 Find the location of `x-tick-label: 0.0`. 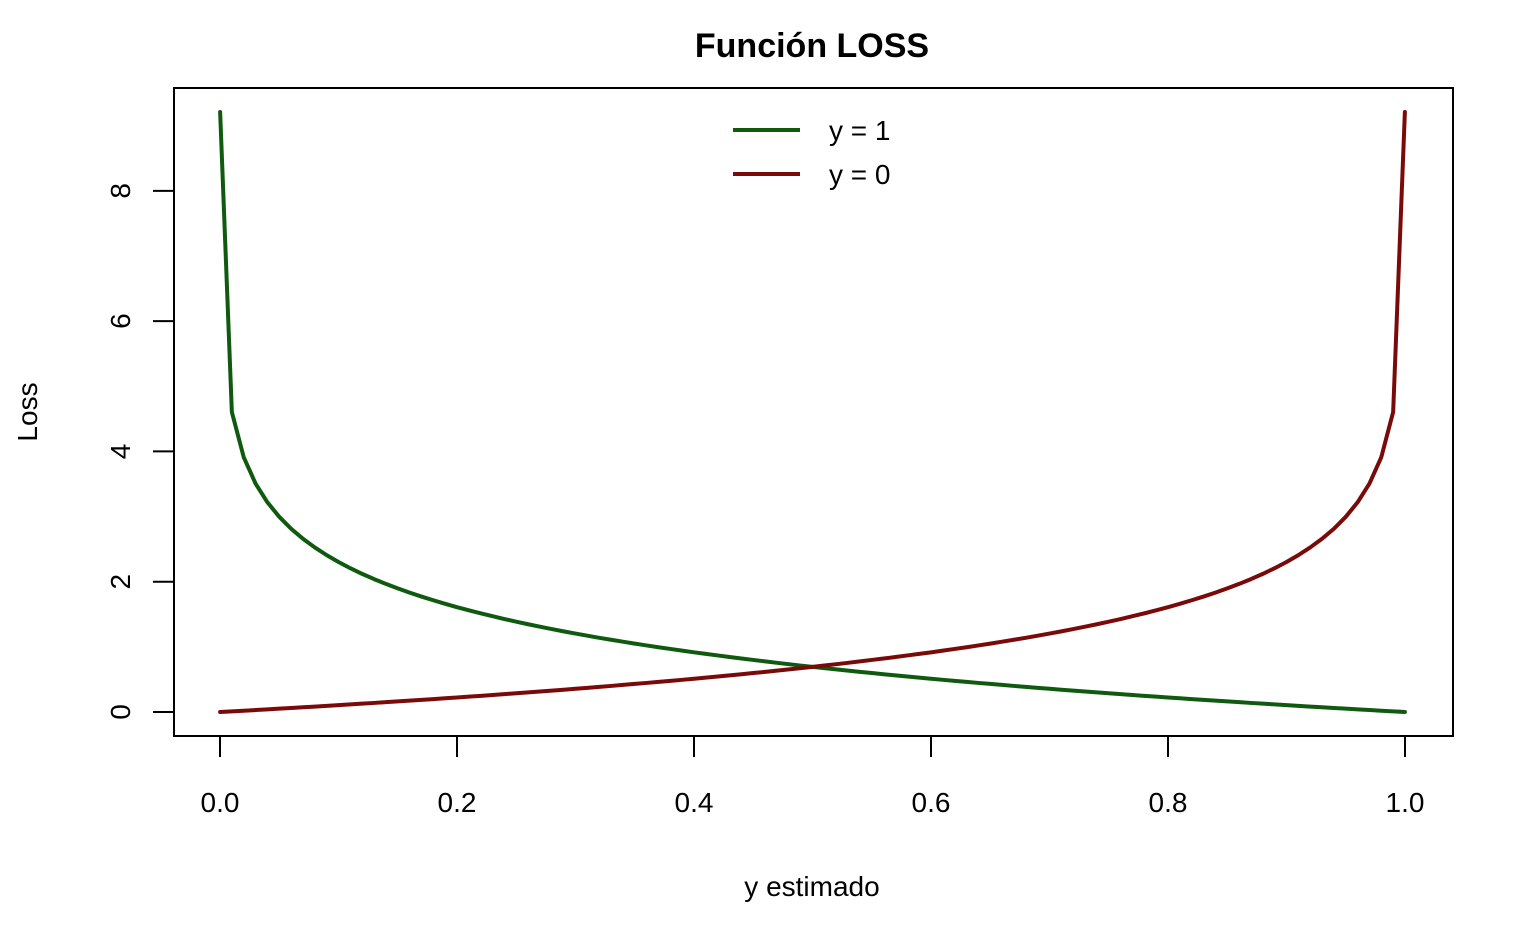

x-tick-label: 0.0 is located at coordinates (220, 802).